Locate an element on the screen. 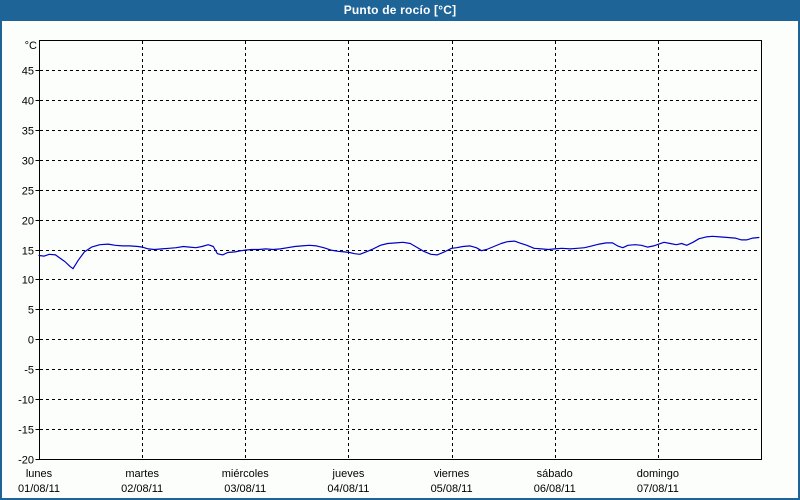  y-tick-label: -10 is located at coordinates (26, 401).